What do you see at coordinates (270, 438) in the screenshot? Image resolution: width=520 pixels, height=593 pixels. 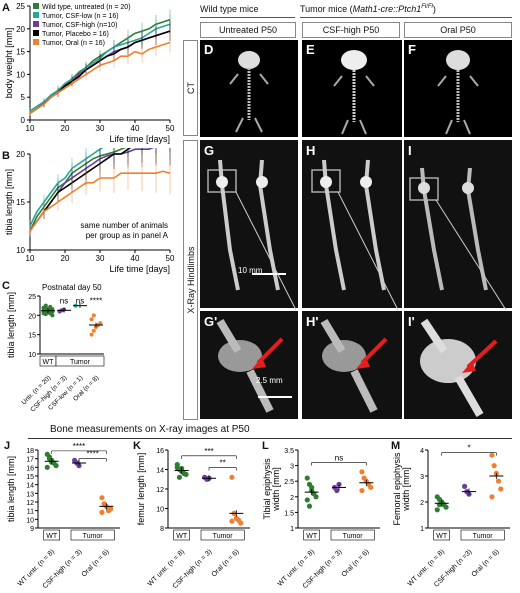 I see `bottom-title-rule` at bounding box center [270, 438].